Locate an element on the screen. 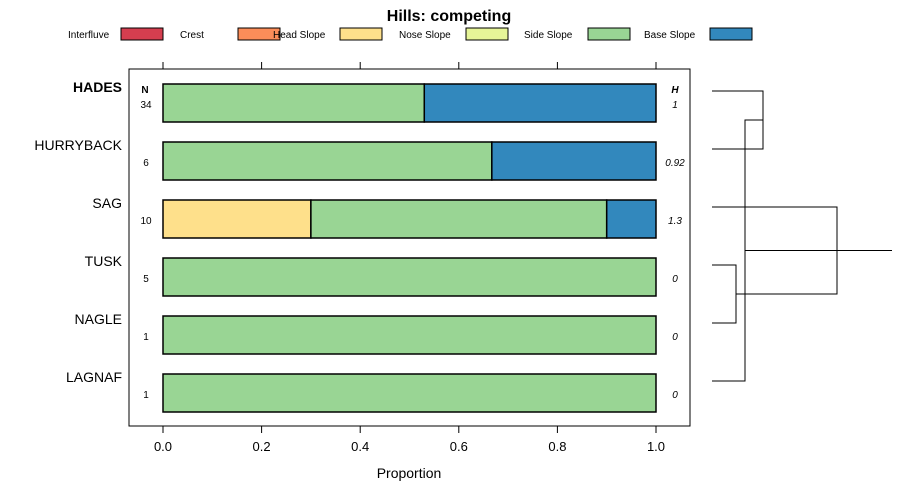  n-value: 6 is located at coordinates (146, 163).